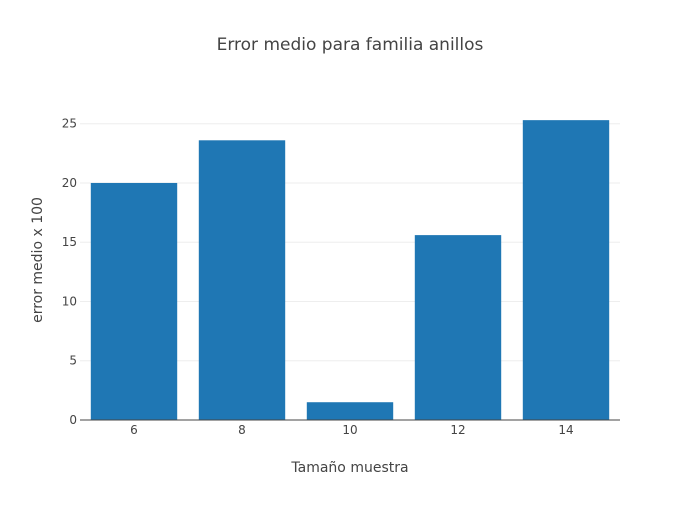 Image resolution: width=700 pixels, height=505 pixels. What do you see at coordinates (134, 430) in the screenshot?
I see `x-tick-label: 6` at bounding box center [134, 430].